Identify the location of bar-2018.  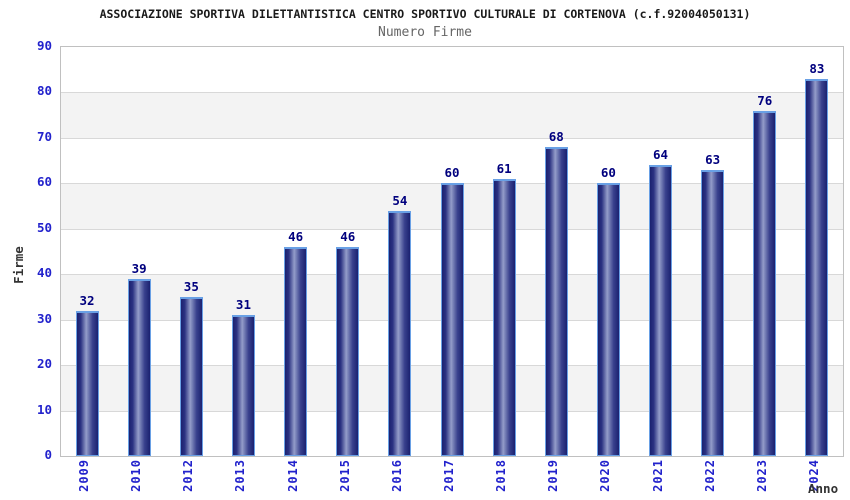
(504, 317).